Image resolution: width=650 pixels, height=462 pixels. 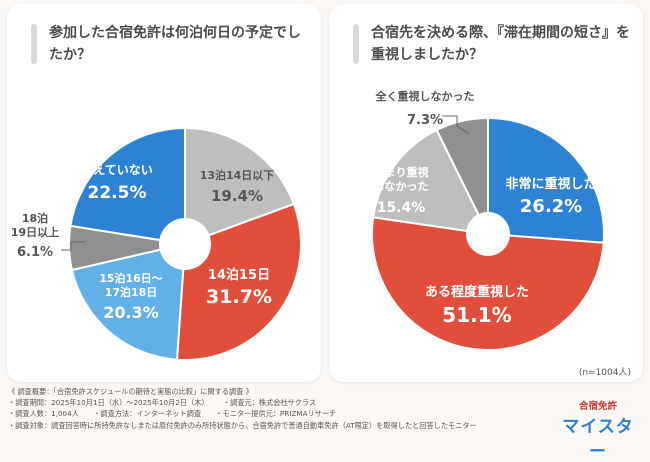 What do you see at coordinates (425, 120) in the screenshot?
I see `slice-value: 7.3%` at bounding box center [425, 120].